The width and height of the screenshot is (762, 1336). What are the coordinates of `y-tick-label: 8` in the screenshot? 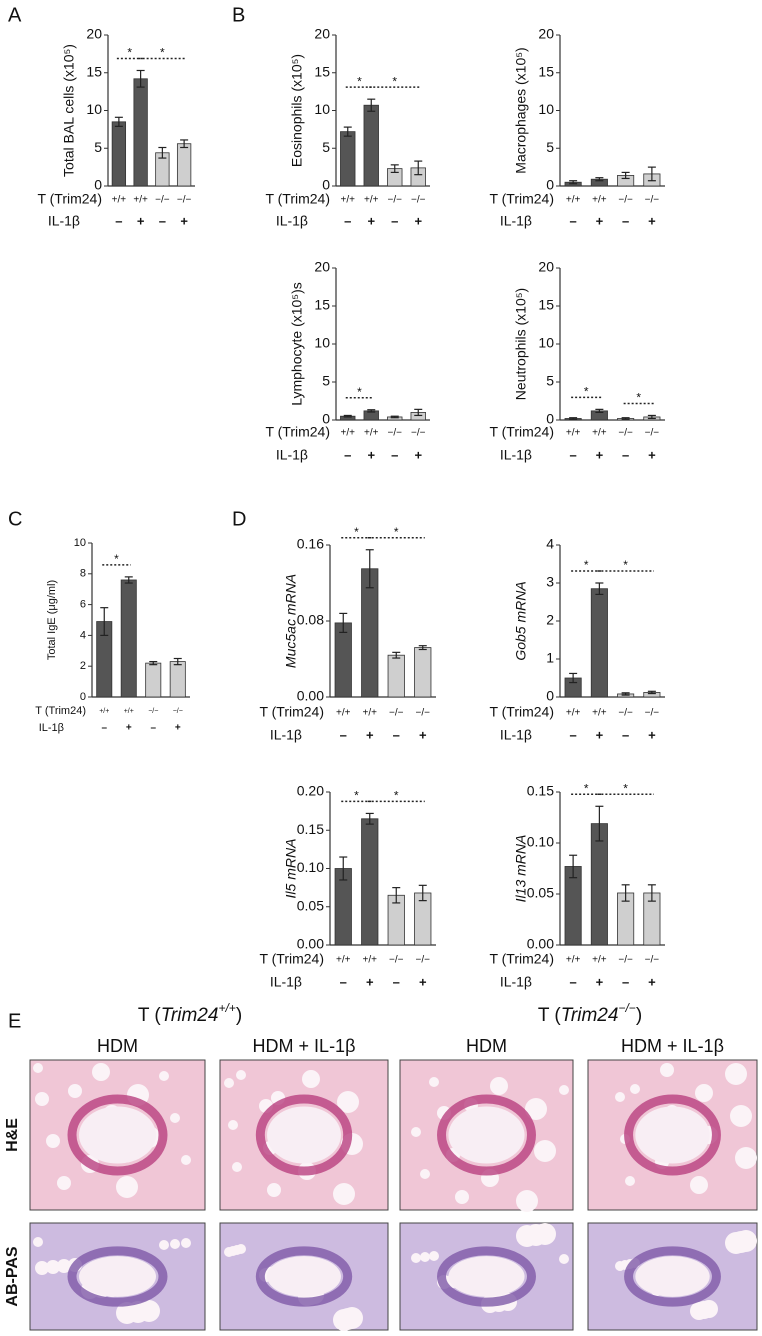 It's located at (83, 574).